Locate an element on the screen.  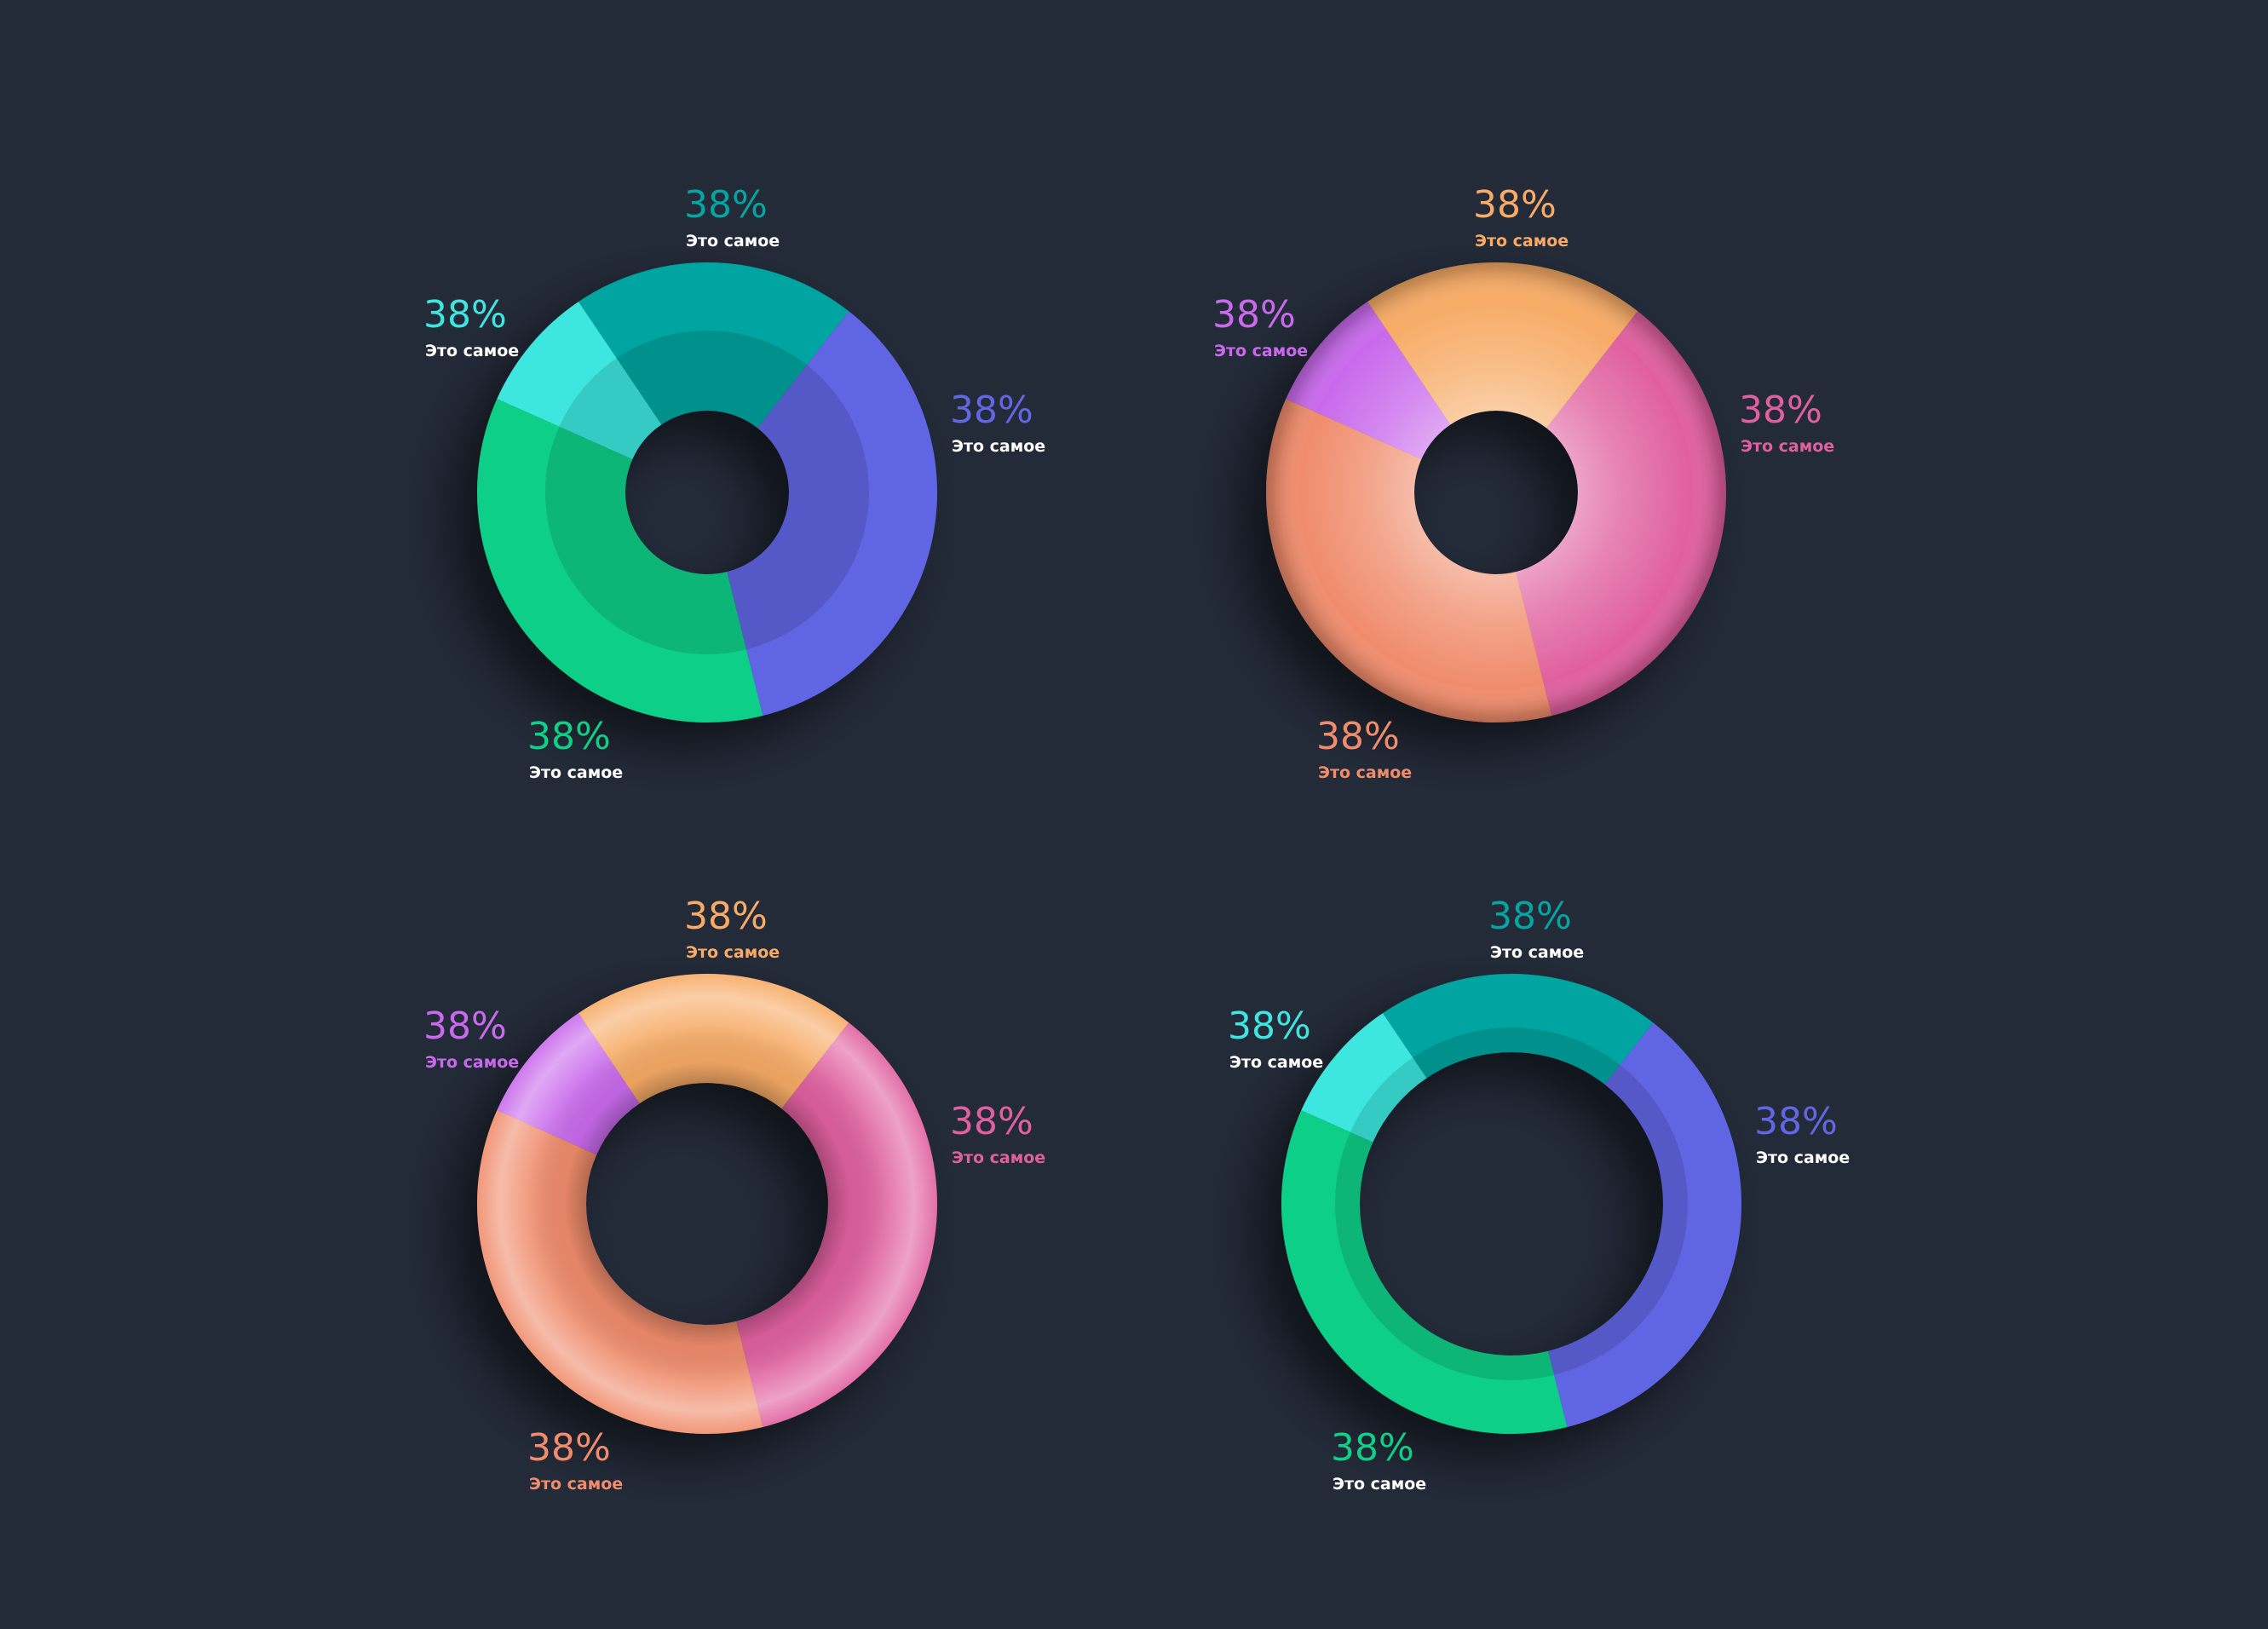
chart-3-label-right-value: 38% is located at coordinates (991, 1121).